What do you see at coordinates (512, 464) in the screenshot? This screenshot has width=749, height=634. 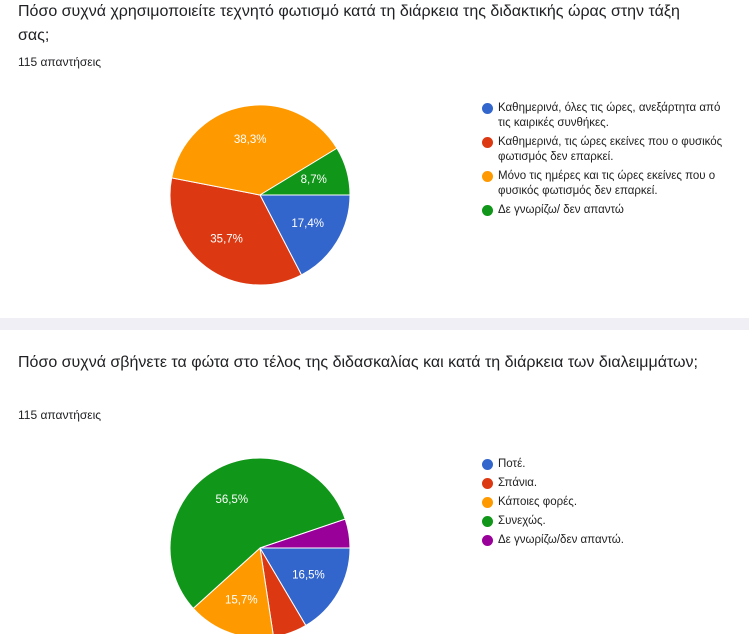 I see `legend-text: Ποτέ.` at bounding box center [512, 464].